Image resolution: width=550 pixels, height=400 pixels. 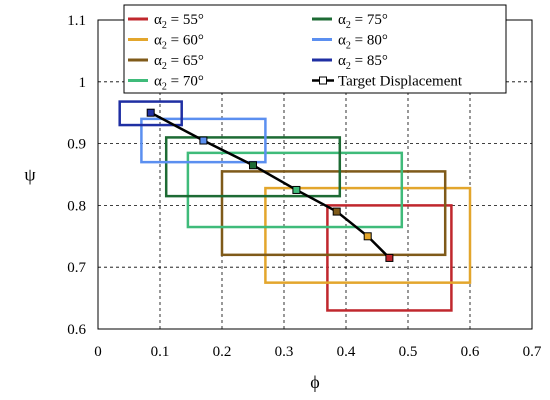 I want to click on legend-label: α2 = 55°, so click(x=179, y=21).